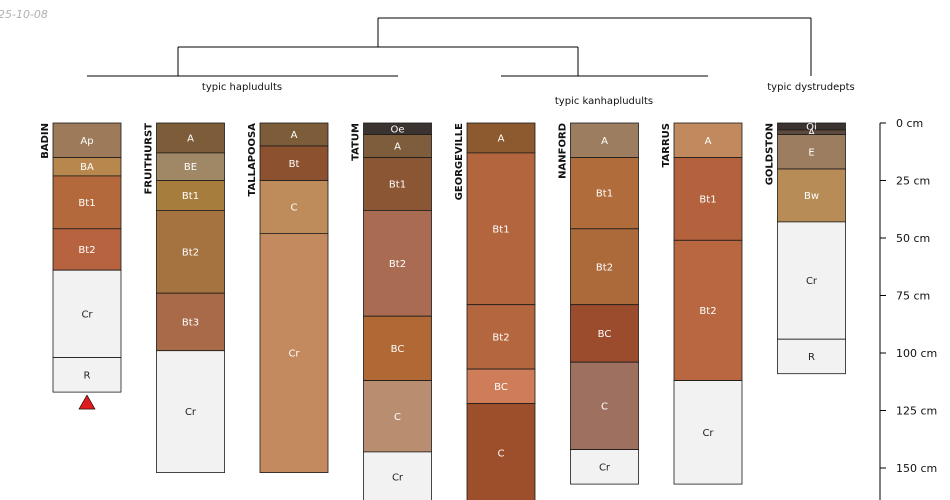 Image resolution: width=950 pixels, height=500 pixels. I want to click on depth-tick-label: 150 cm, so click(916, 468).